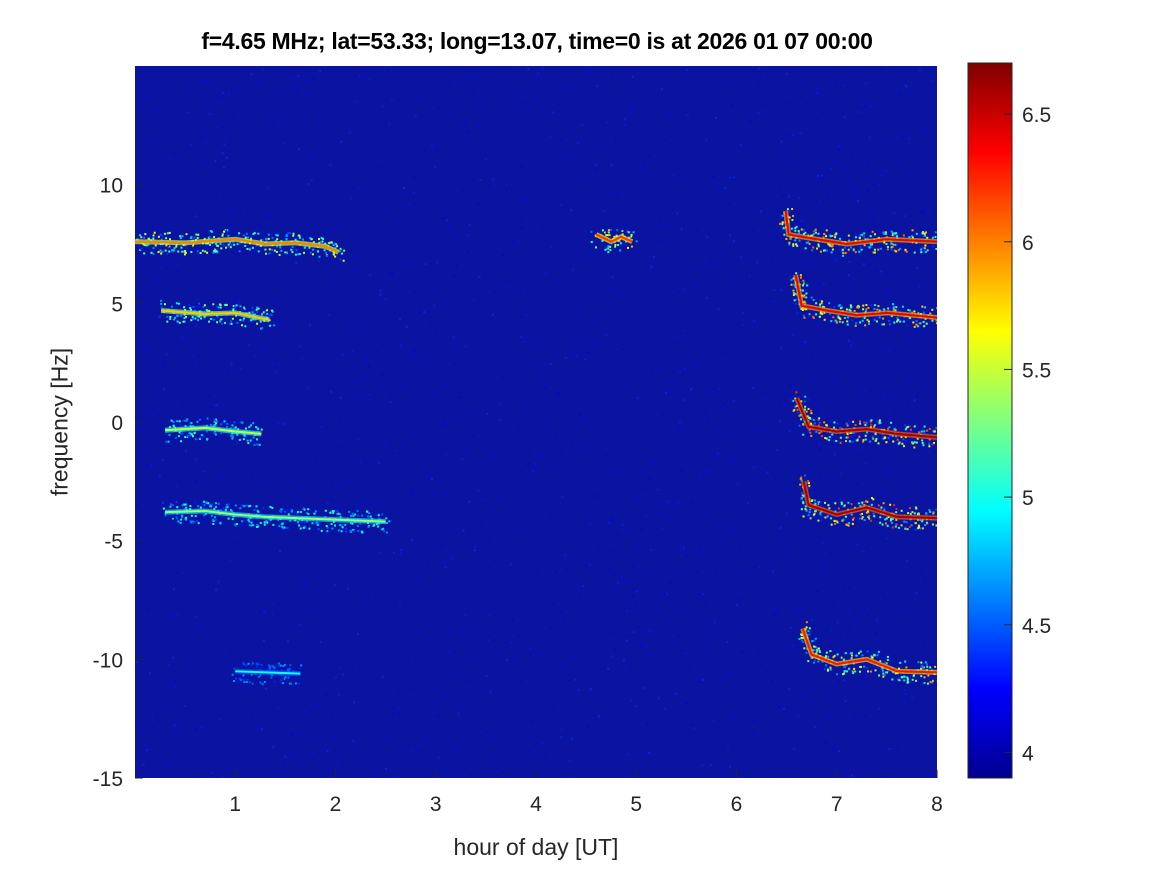  Describe the element at coordinates (1036, 370) in the screenshot. I see `colorbar-tick-label: 5.5` at that location.